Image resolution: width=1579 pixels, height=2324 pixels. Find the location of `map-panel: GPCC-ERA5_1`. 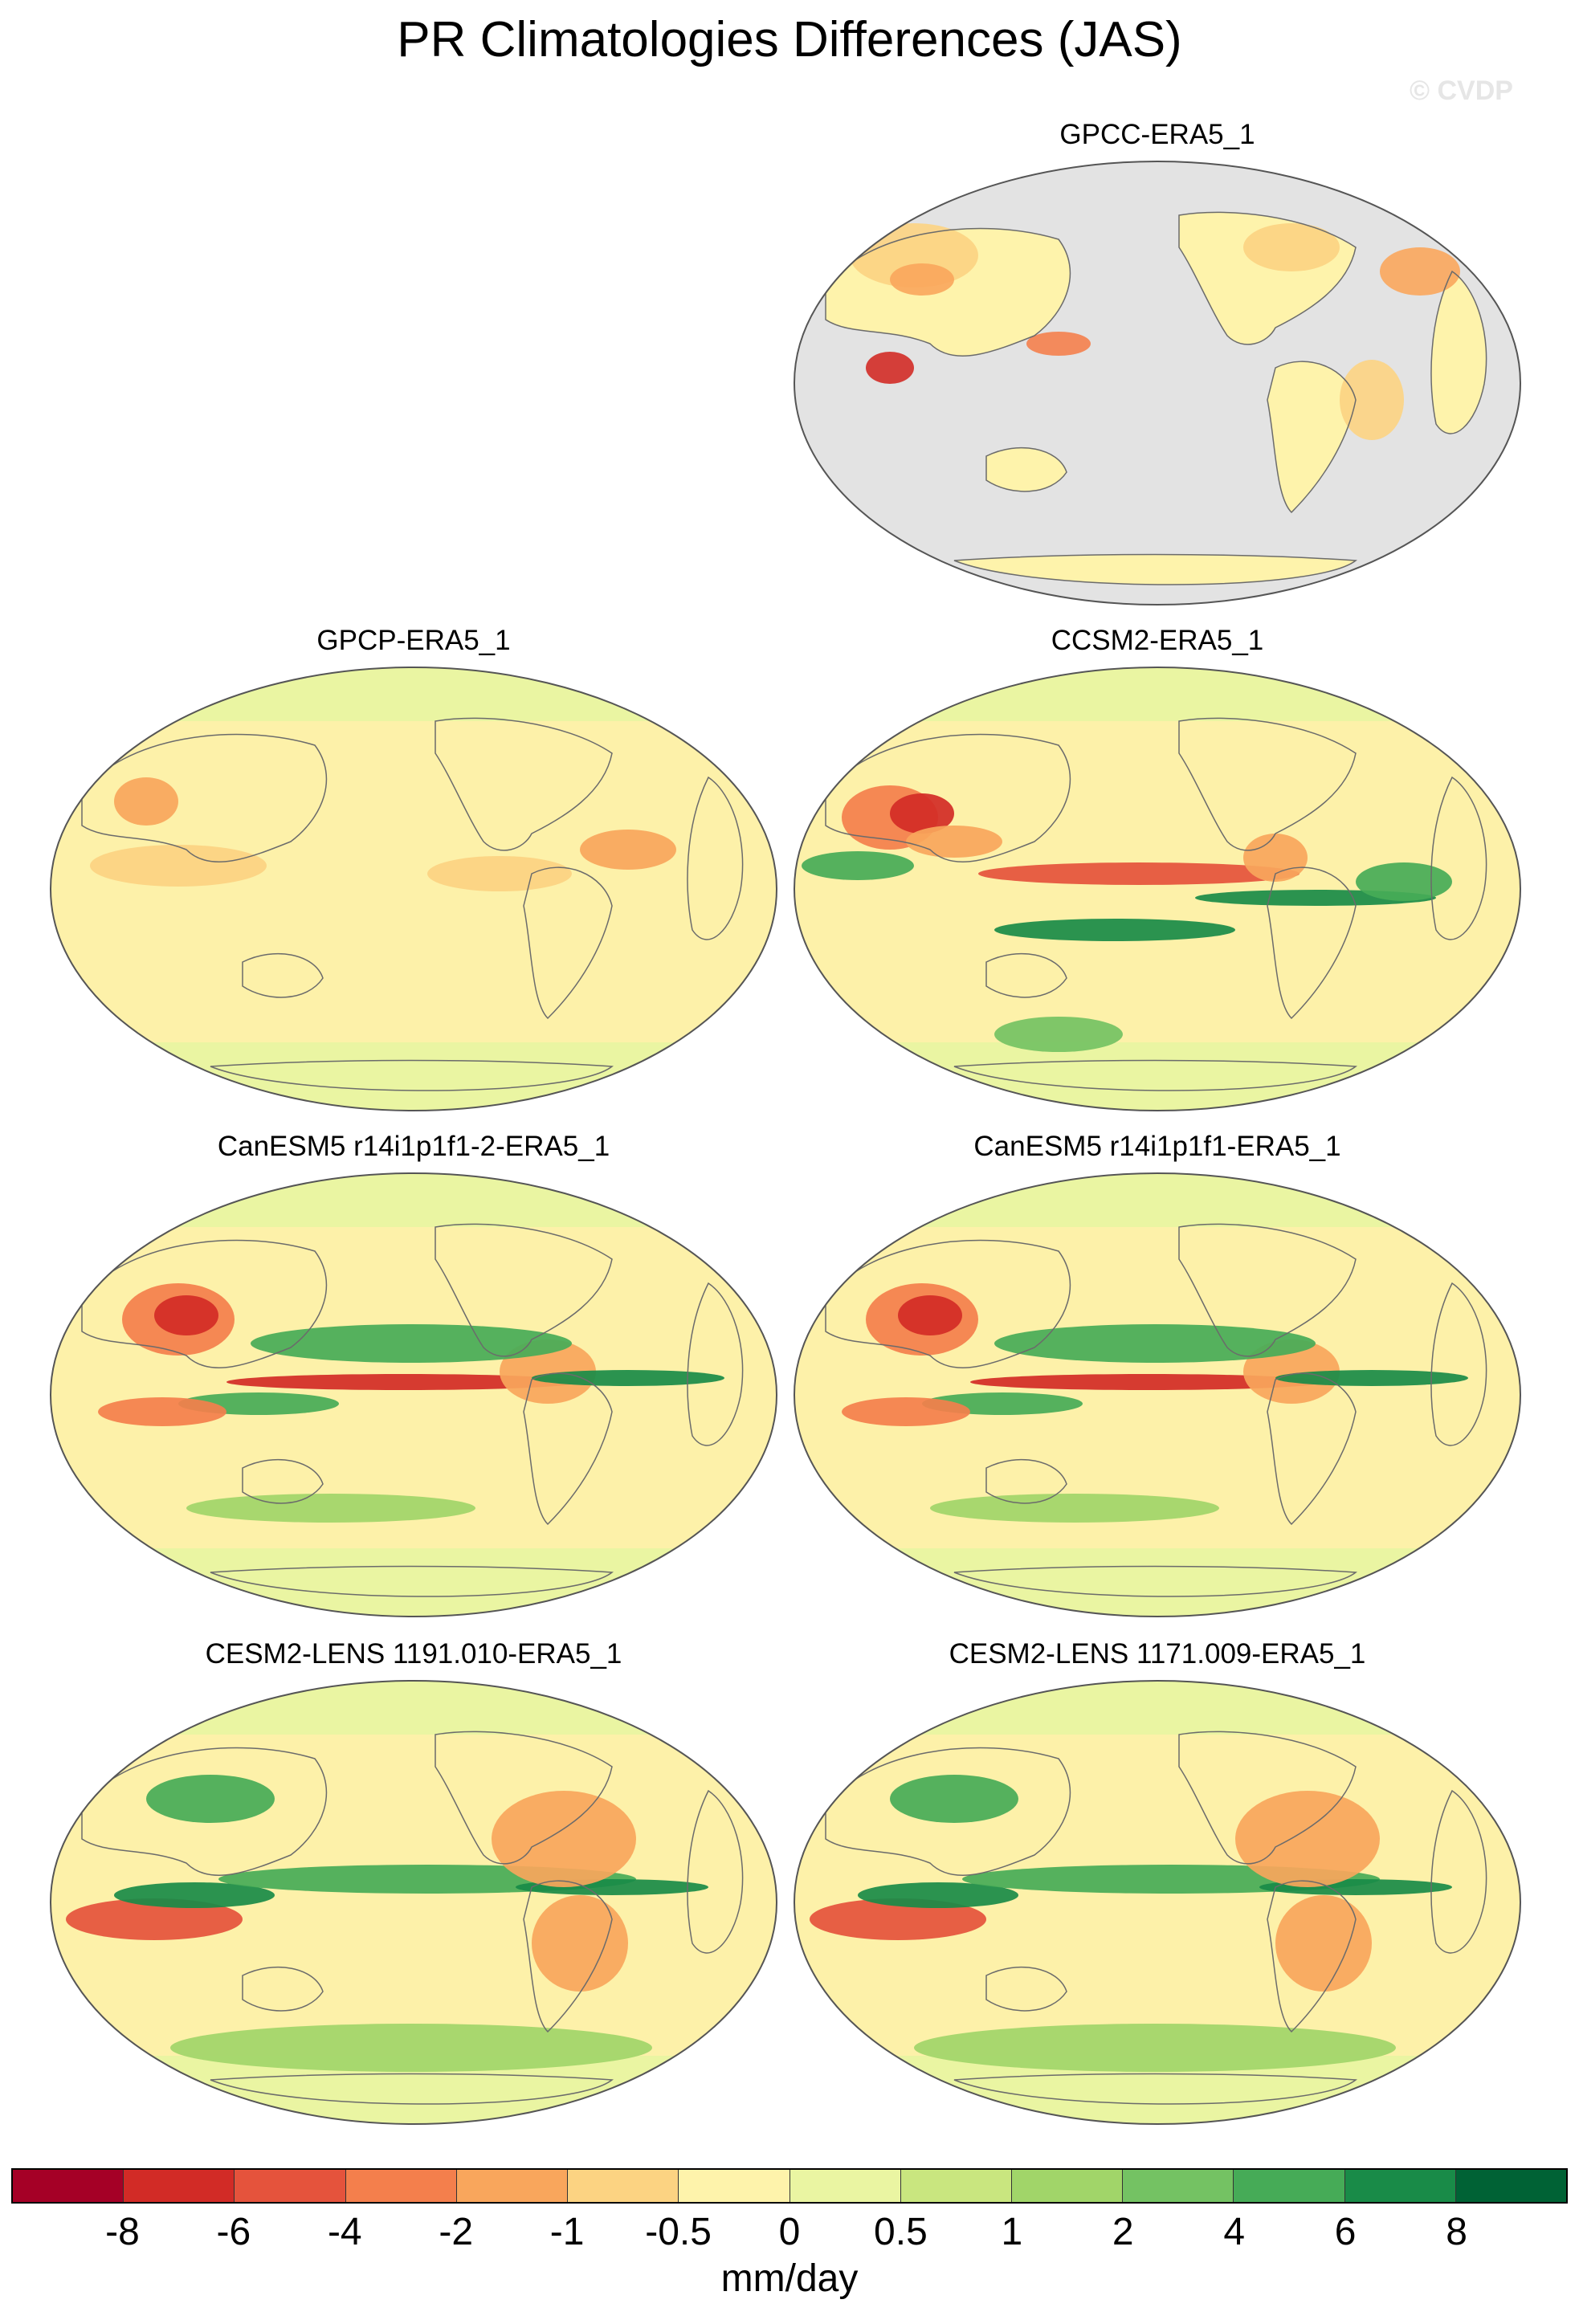

map-panel: GPCC-ERA5_1 is located at coordinates (1157, 367).